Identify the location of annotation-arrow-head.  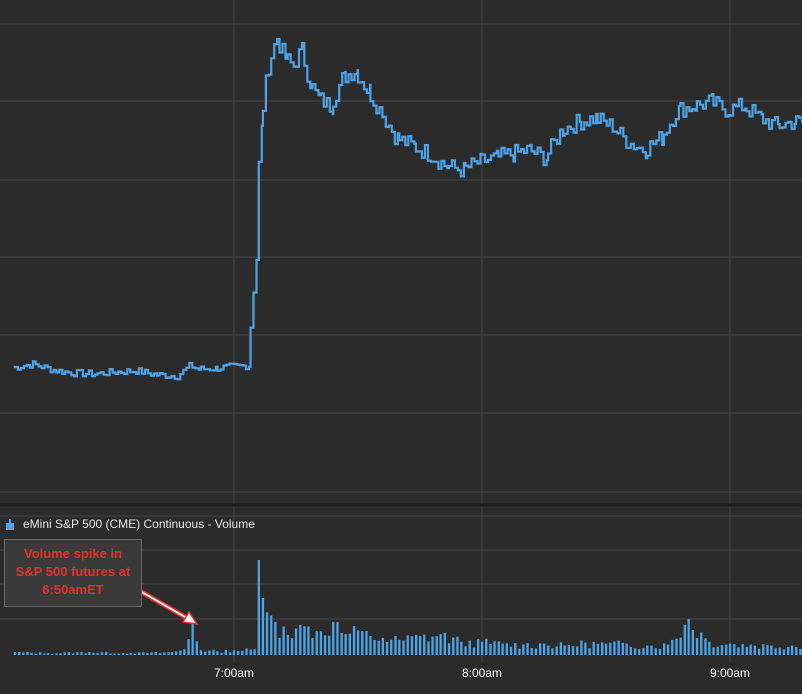
(190, 617).